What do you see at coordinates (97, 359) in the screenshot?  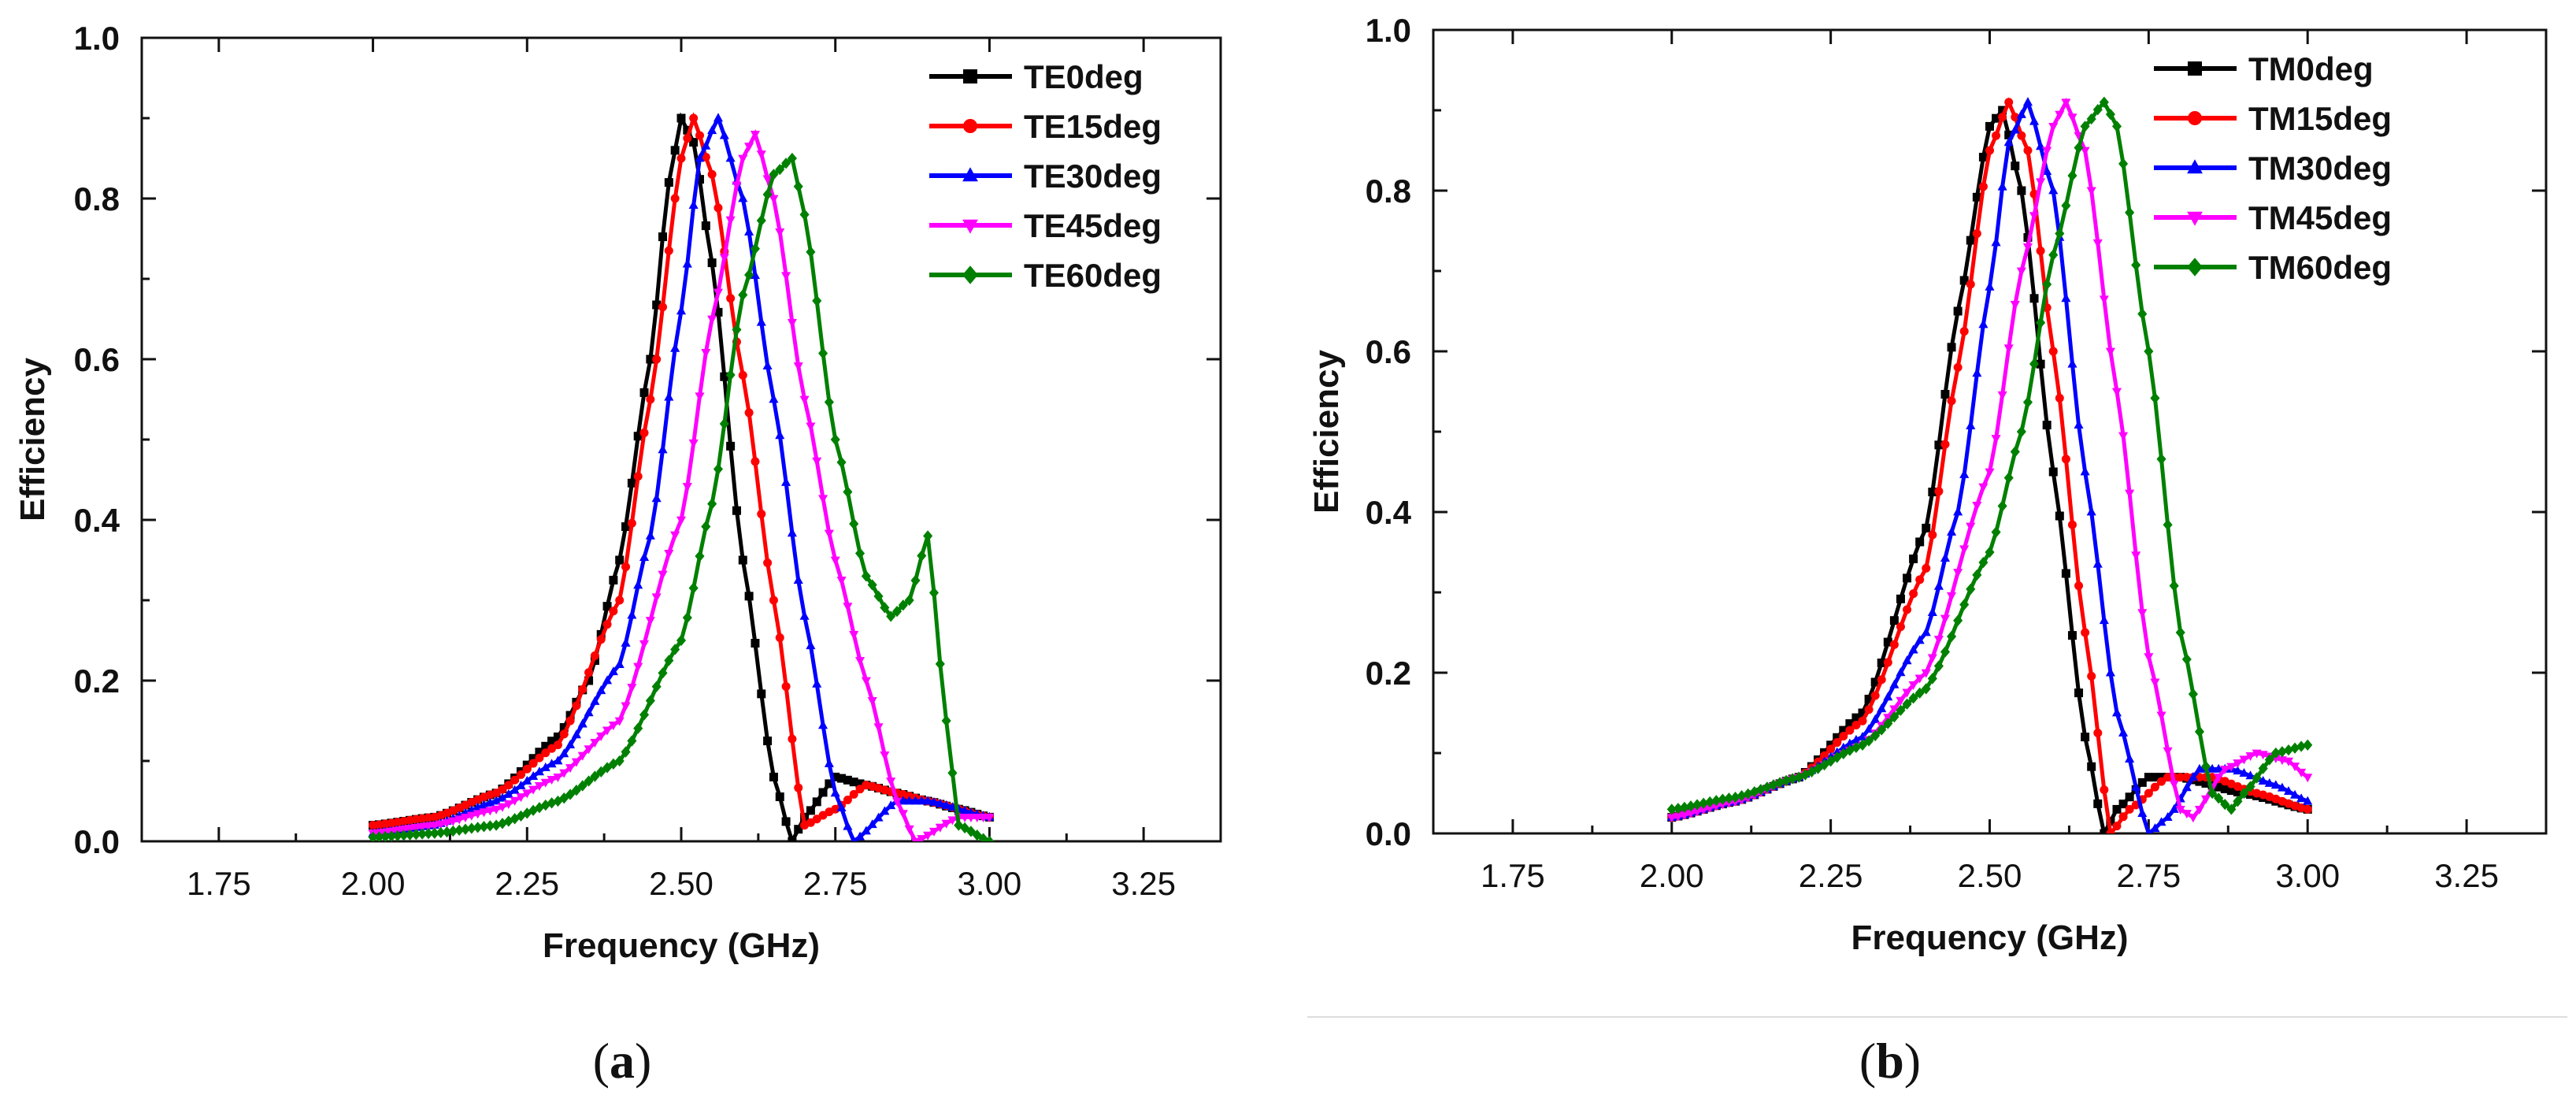 I see `y-tick-label: 0.6` at bounding box center [97, 359].